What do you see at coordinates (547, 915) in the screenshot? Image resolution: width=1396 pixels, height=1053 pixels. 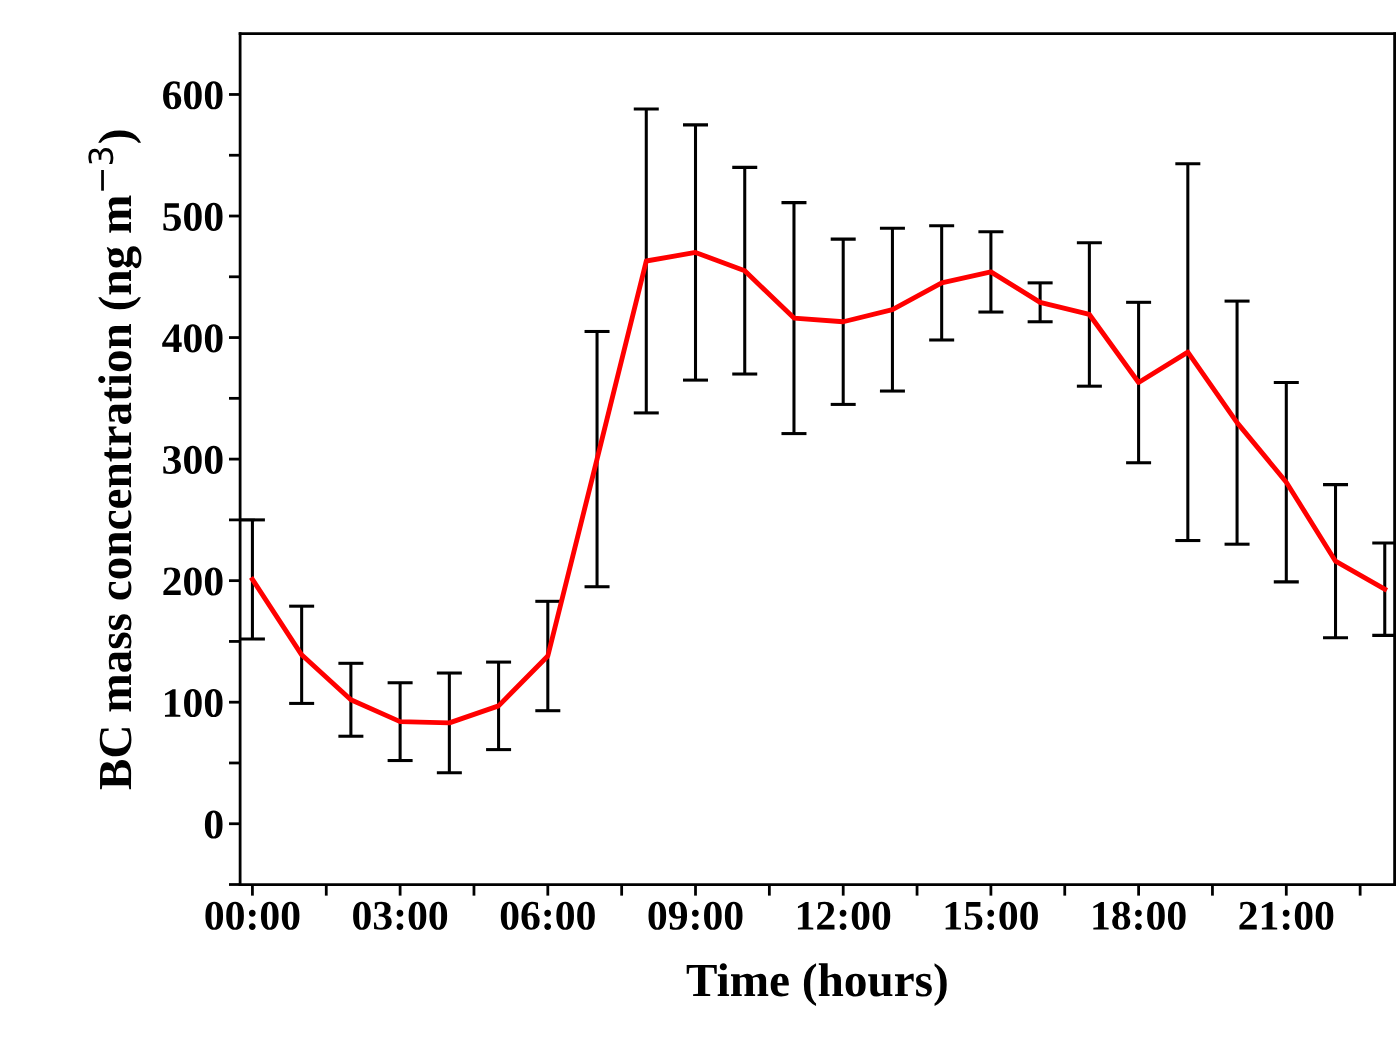 I see `x-tick-label: 06:00` at bounding box center [547, 915].